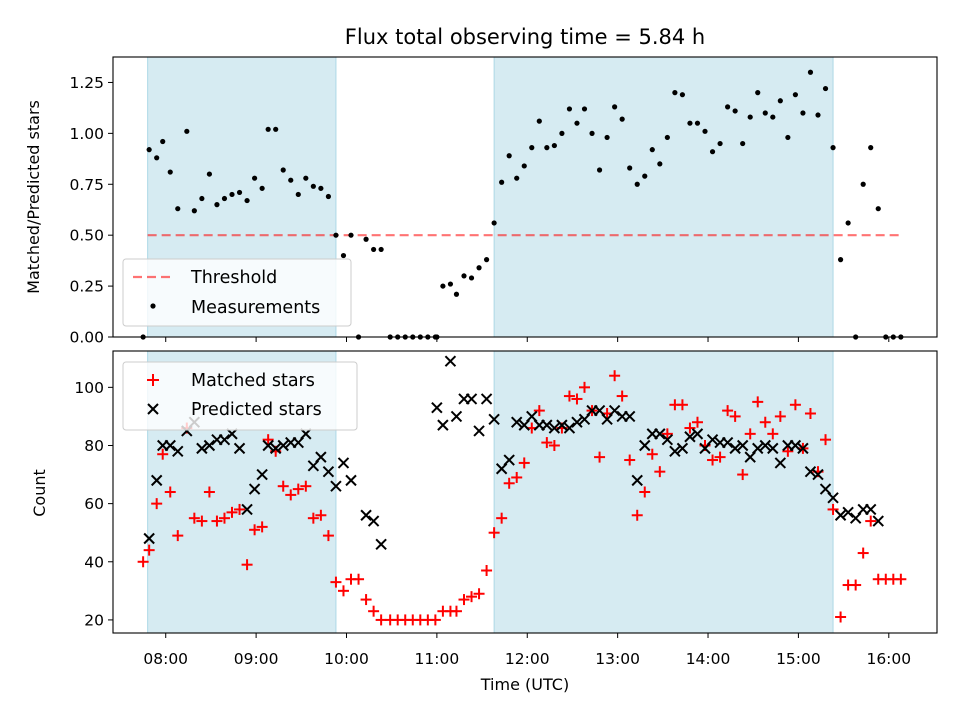  What do you see at coordinates (165, 659) in the screenshot?
I see `x-tick-label: 08:00` at bounding box center [165, 659].